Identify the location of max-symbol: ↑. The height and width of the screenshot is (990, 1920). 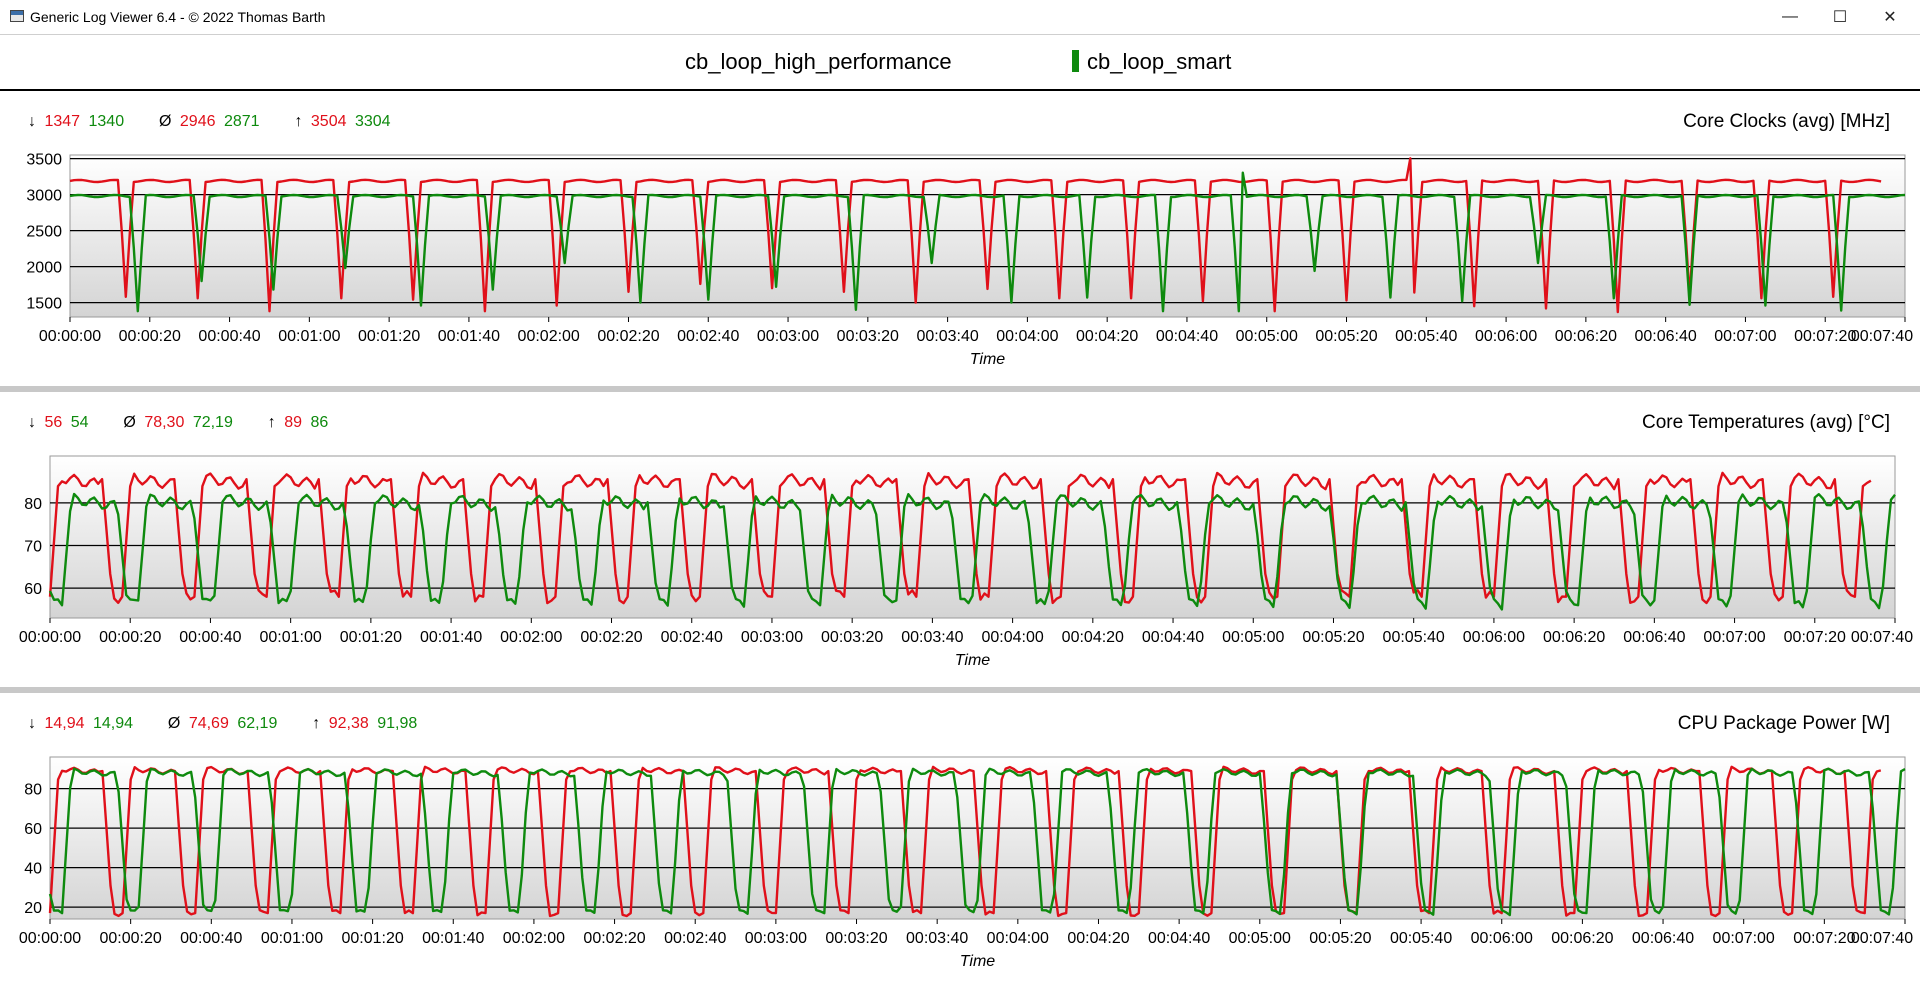
(271, 422).